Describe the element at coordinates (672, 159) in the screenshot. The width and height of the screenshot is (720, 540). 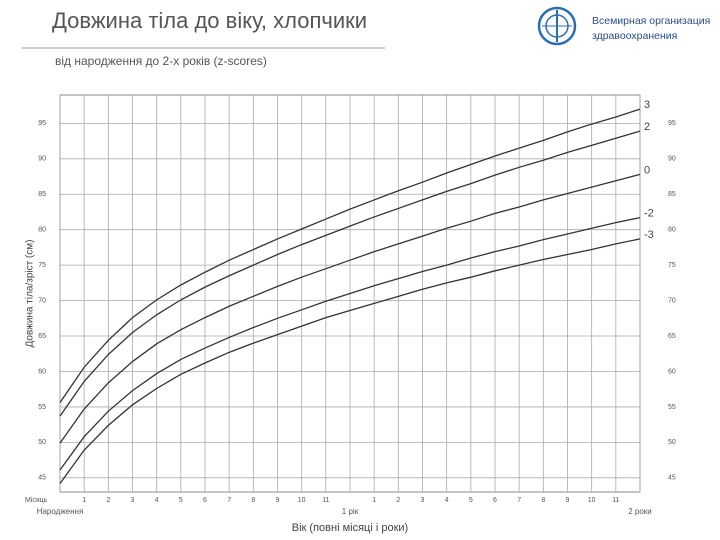
I see `y2-tick-label: 90` at that location.